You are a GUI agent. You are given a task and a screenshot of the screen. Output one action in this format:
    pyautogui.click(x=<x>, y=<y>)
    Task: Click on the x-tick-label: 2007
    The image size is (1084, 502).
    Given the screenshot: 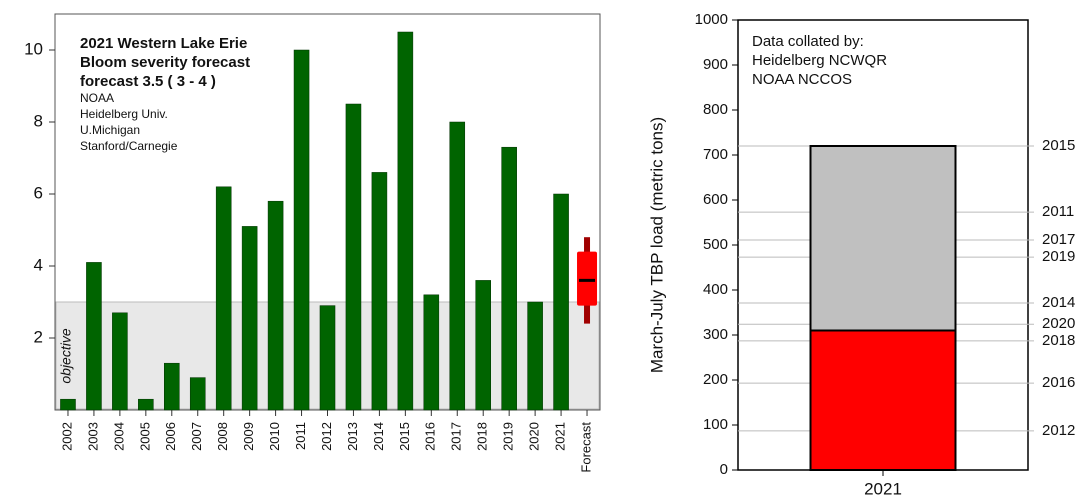 What is the action you would take?
    pyautogui.click(x=196, y=436)
    